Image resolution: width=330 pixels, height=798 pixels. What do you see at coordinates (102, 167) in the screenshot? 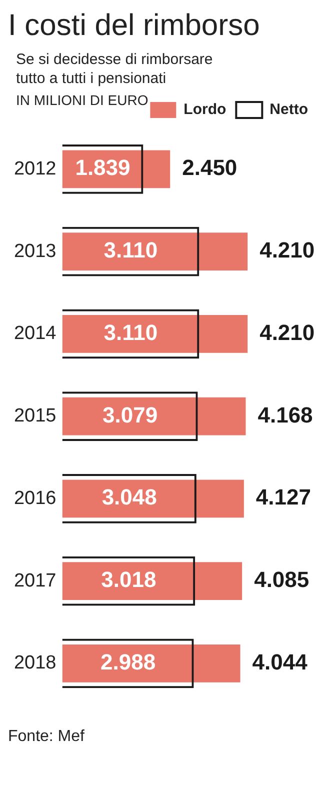
I see `data-label: 1.839` at bounding box center [102, 167].